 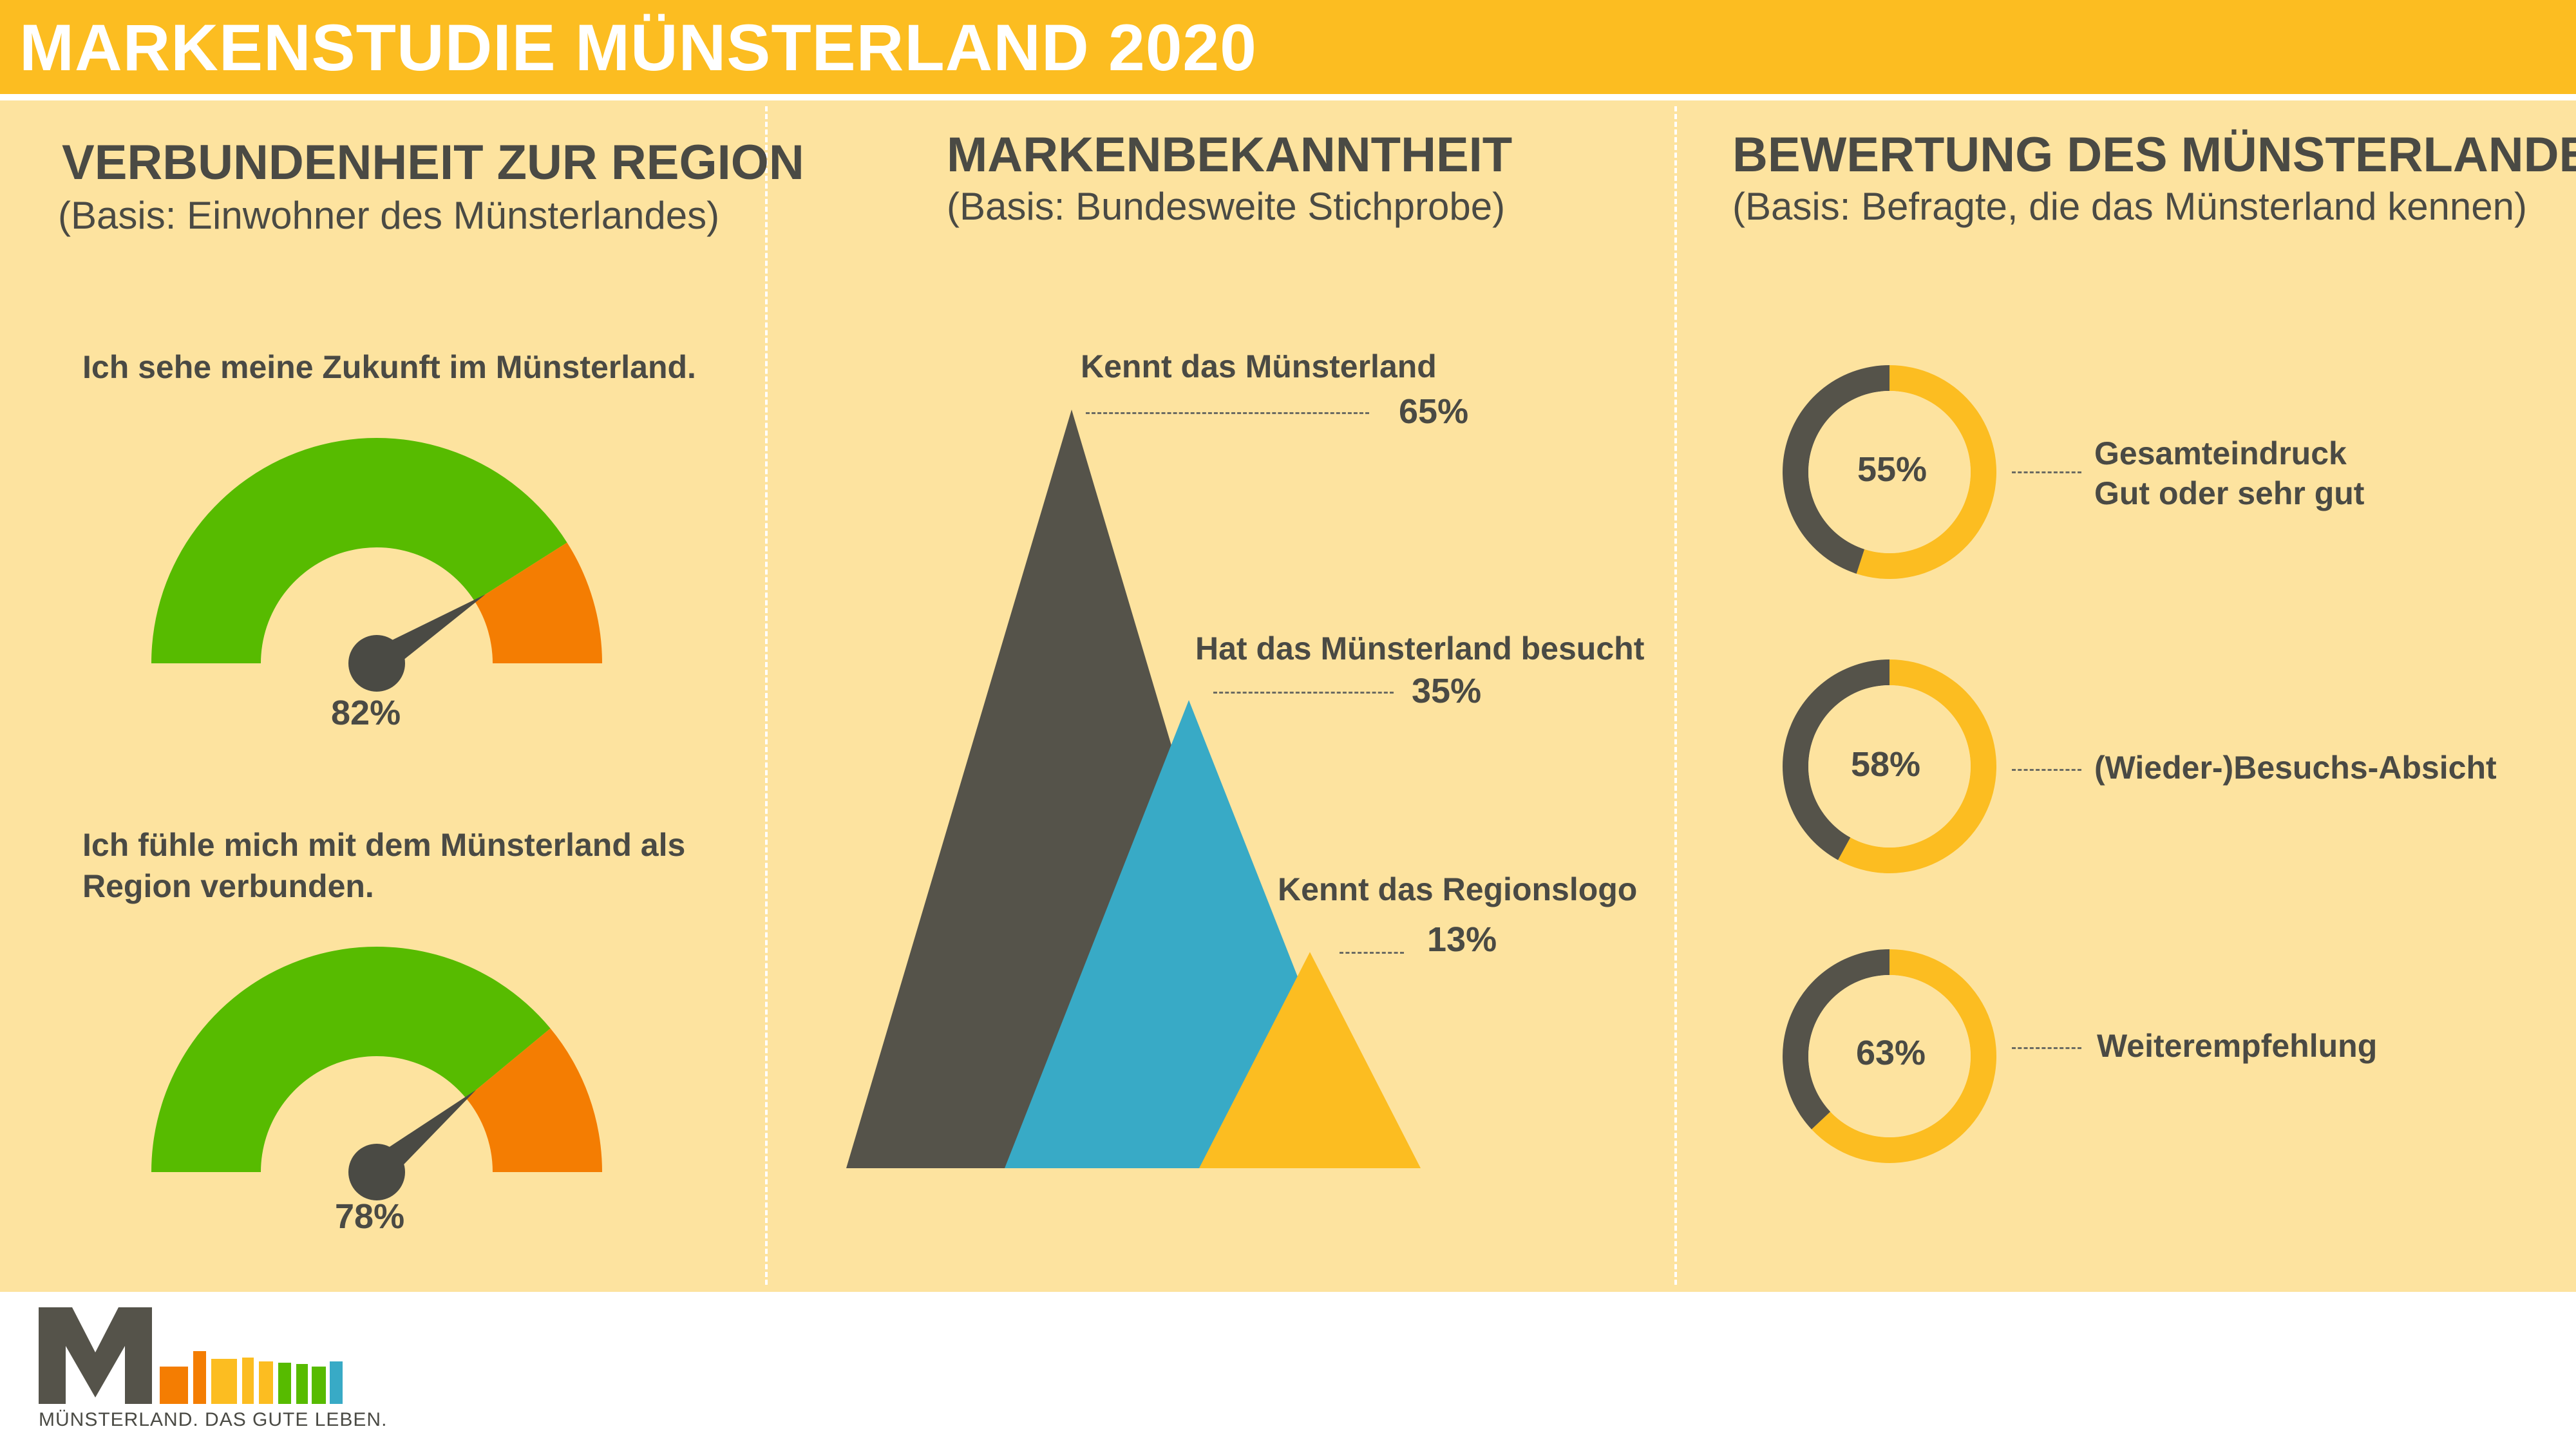 I want to click on gauge-value-verbunden: 78%, so click(x=370, y=1217).